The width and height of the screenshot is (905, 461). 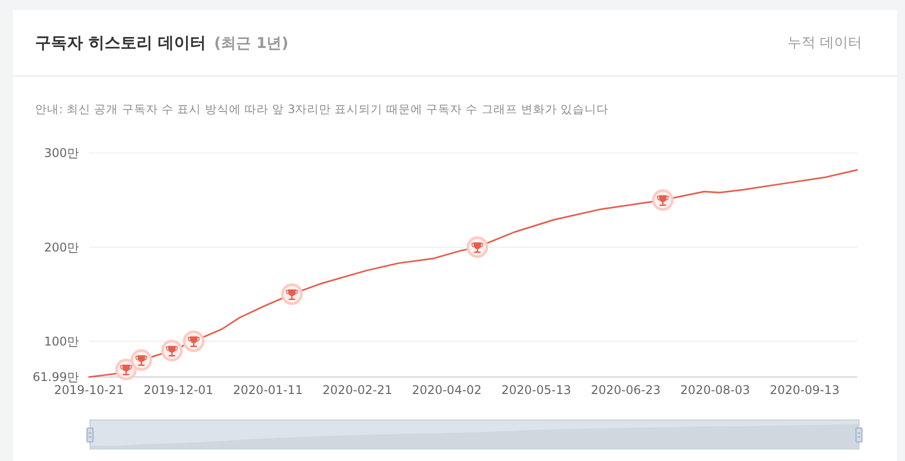 I want to click on x-tick-label: 2019-12-01, so click(x=179, y=390).